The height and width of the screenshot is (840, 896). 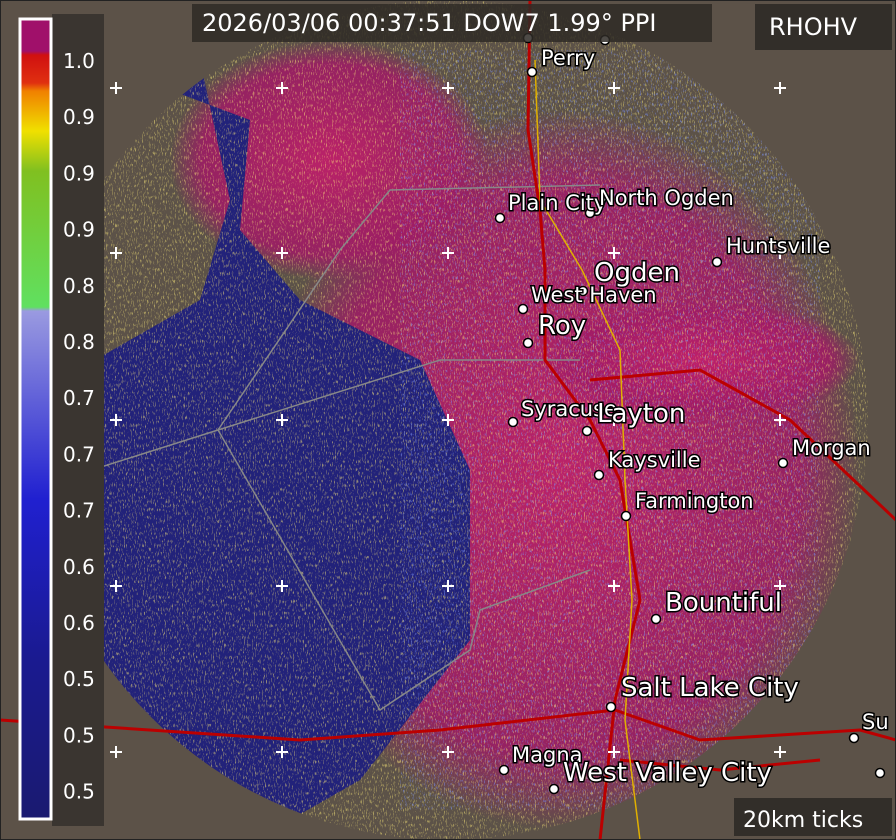 I want to click on product-box, so click(x=823, y=27).